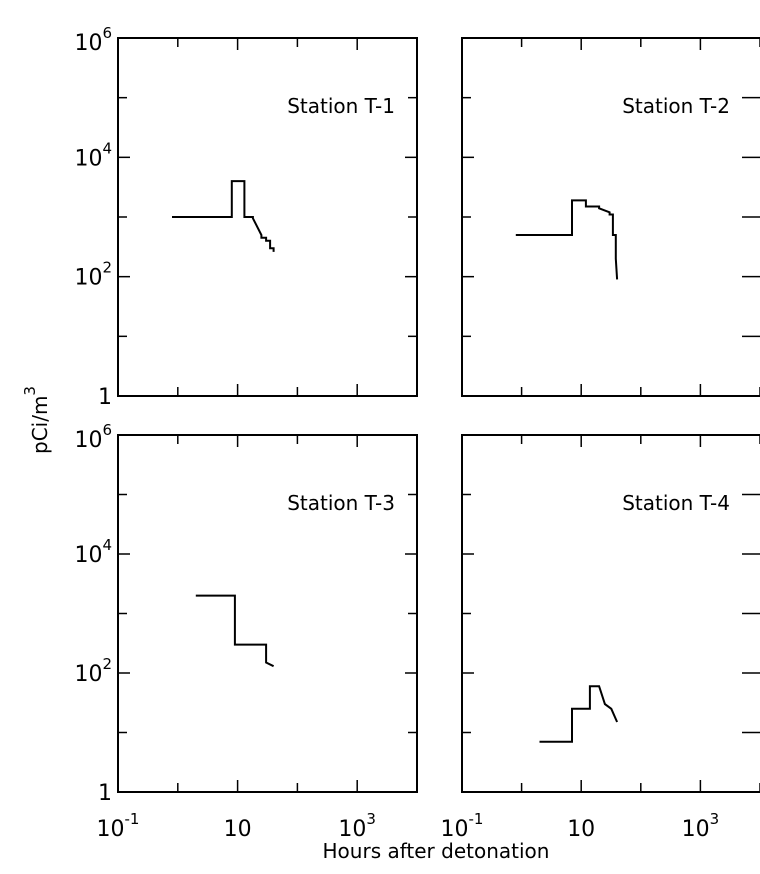 The image size is (760, 874). Describe the element at coordinates (30, 391) in the screenshot. I see `y-axis-title-exp: 3` at that location.